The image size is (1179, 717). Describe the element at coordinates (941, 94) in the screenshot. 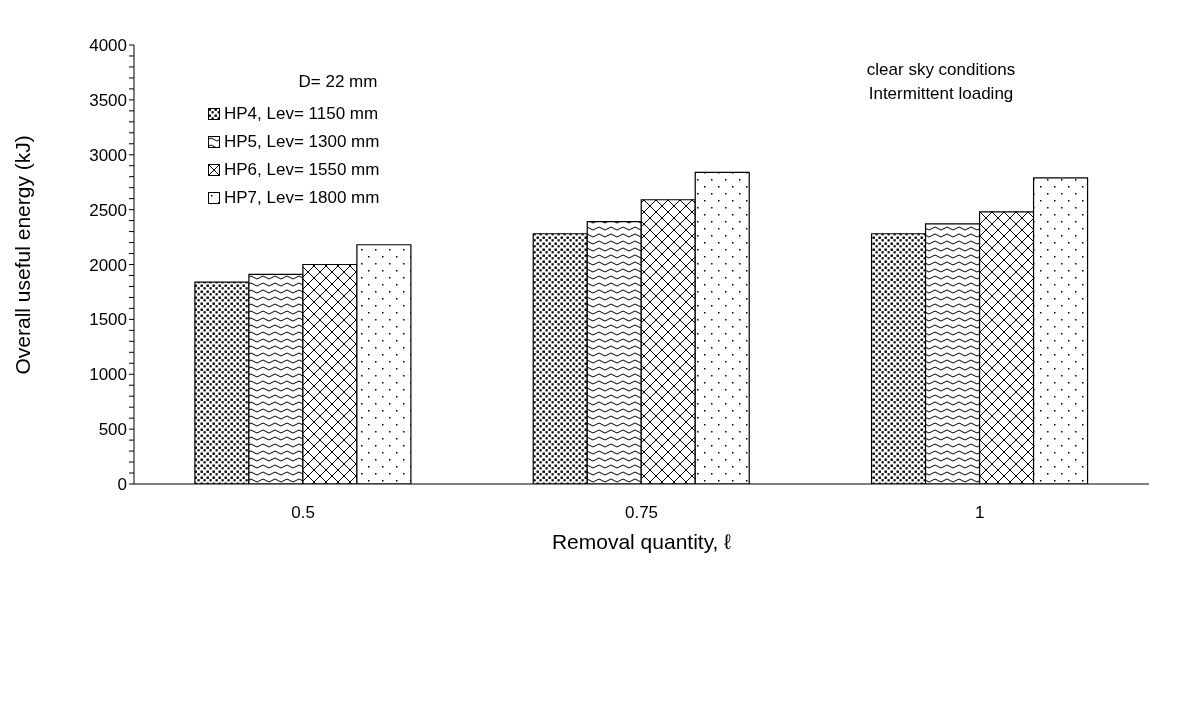

I see `annotation: Intermittent loading` at that location.